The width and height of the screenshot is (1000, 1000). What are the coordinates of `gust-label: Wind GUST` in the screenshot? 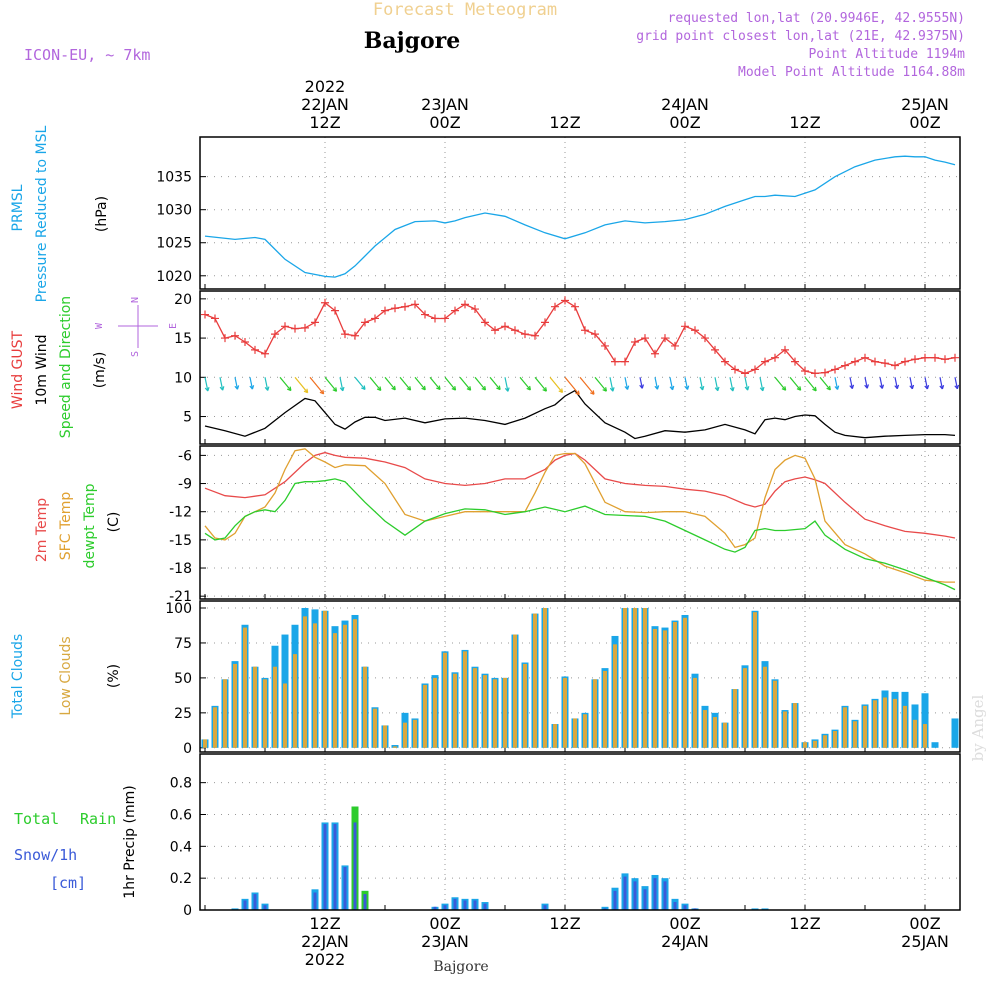 It's located at (18, 369).